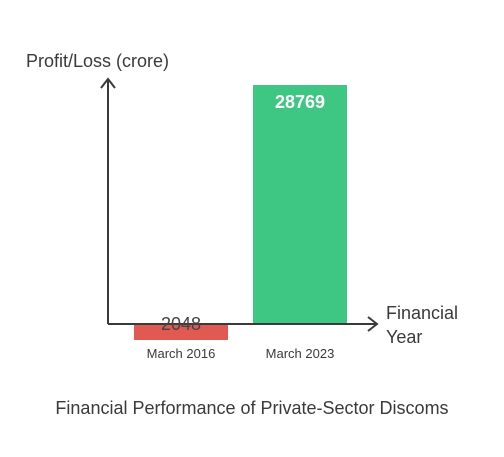  Describe the element at coordinates (300, 353) in the screenshot. I see `x-tick-label-2: March 2023` at that location.